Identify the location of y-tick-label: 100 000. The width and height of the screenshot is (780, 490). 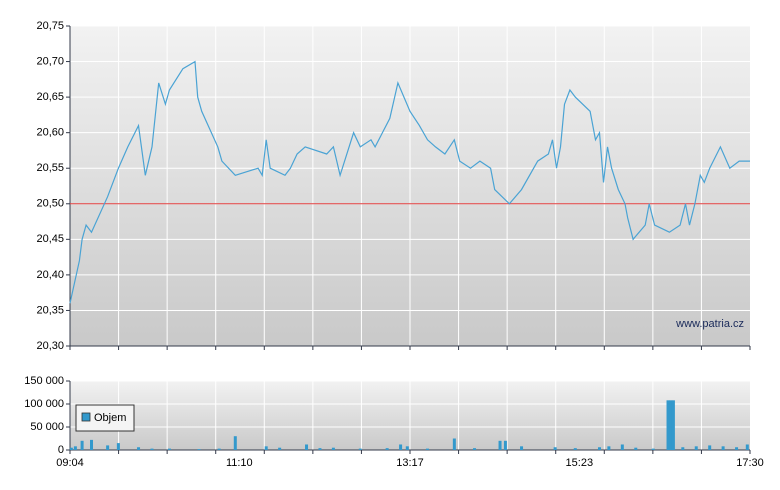
(44, 404).